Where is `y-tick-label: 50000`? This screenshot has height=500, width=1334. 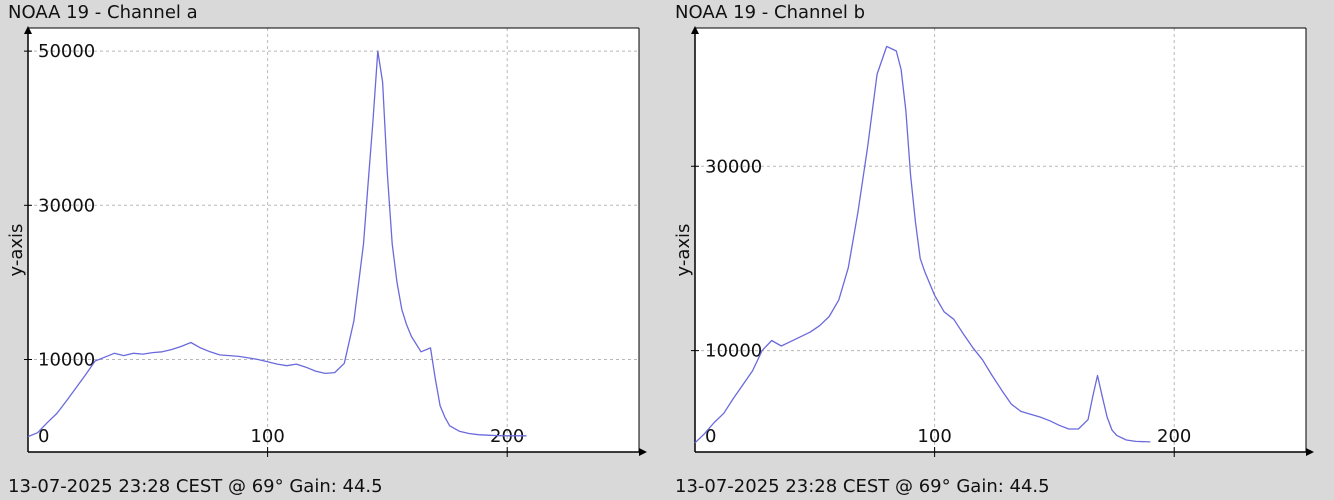 y-tick-label: 50000 is located at coordinates (66, 51).